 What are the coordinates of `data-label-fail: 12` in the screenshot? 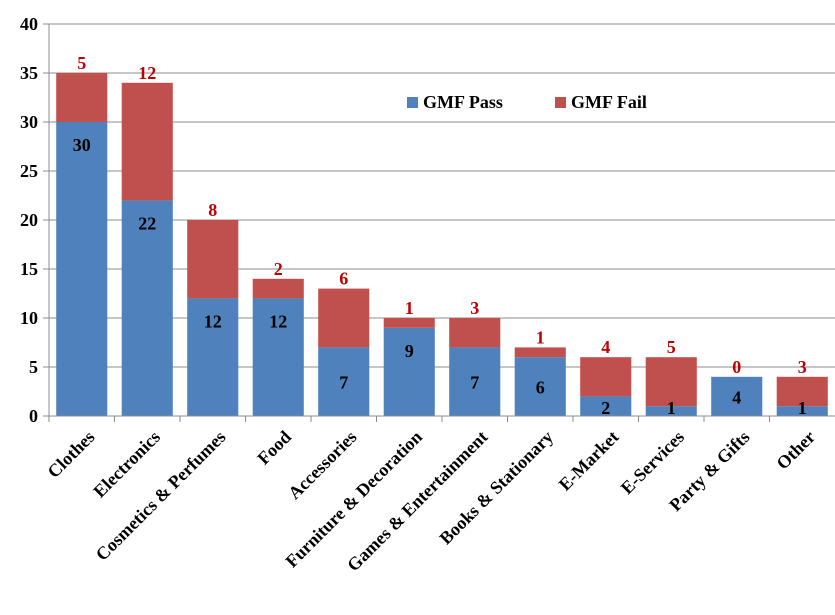 It's located at (147, 73).